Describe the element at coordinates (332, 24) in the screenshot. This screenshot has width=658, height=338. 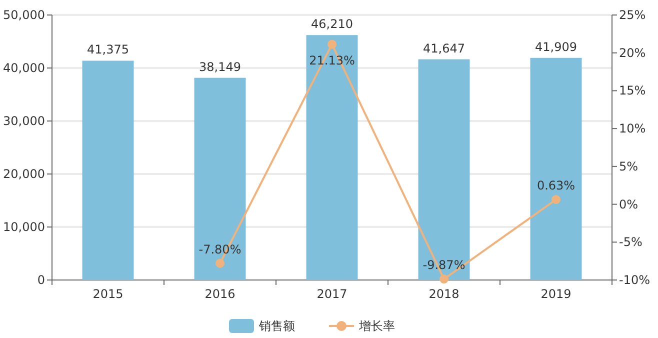
I see `data-label: 46,210` at that location.